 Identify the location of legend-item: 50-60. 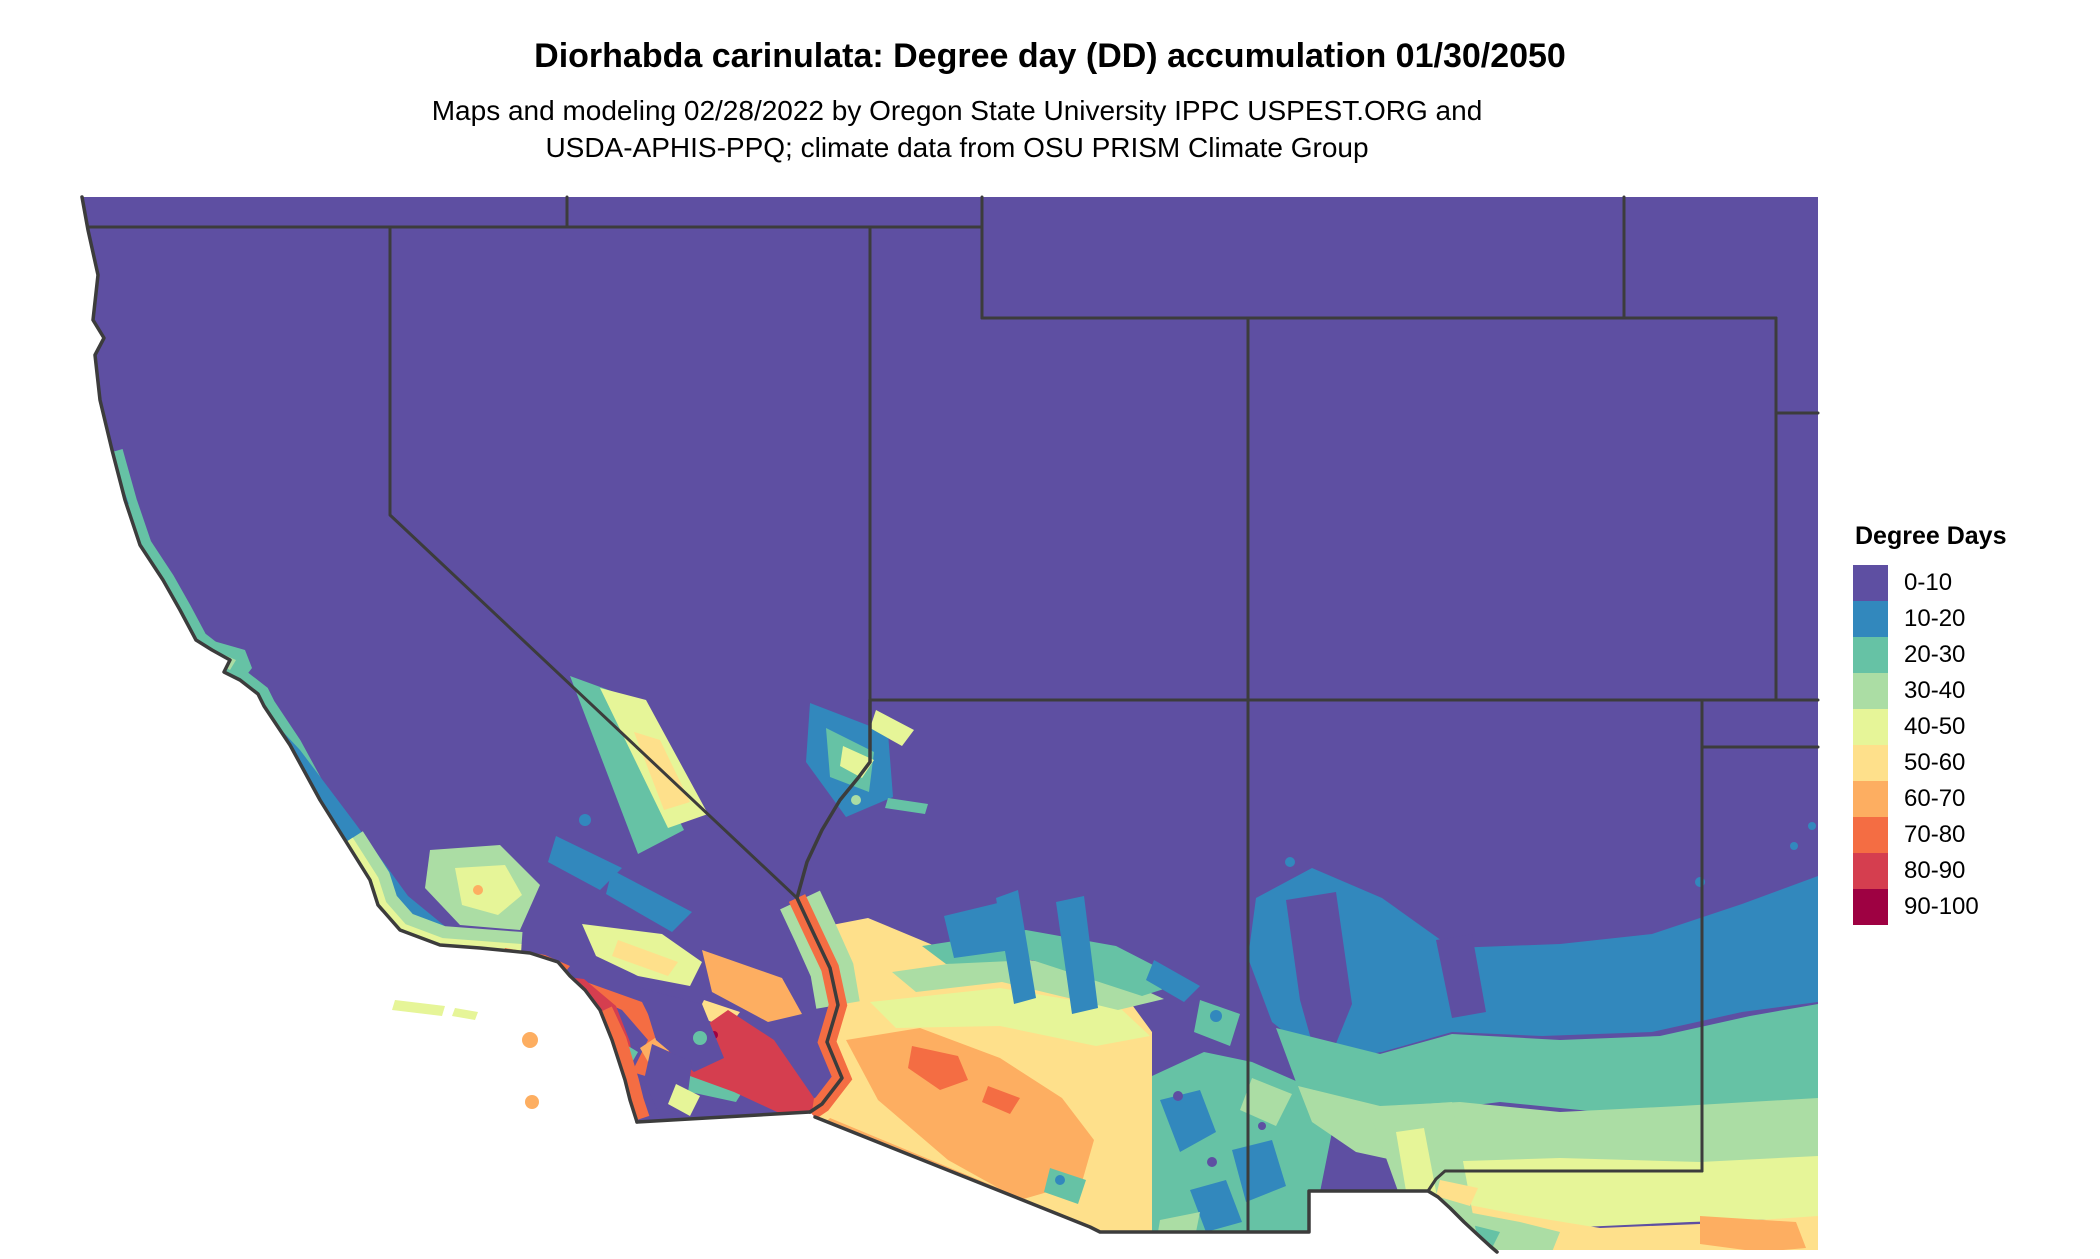
(1929, 763).